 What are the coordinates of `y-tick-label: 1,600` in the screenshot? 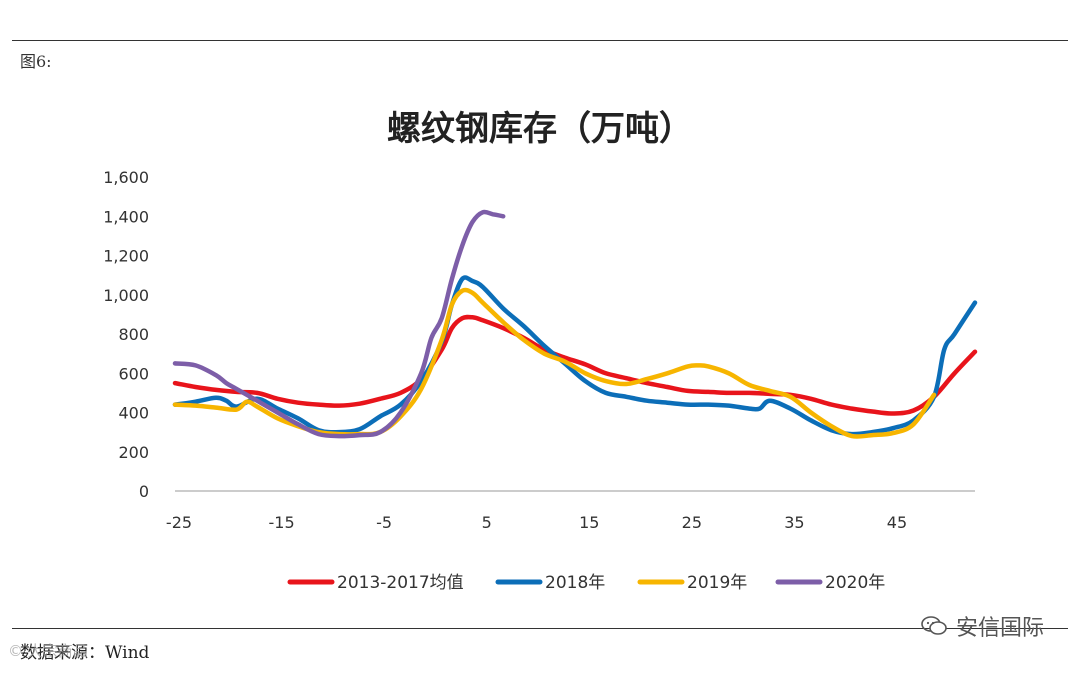 It's located at (126, 177).